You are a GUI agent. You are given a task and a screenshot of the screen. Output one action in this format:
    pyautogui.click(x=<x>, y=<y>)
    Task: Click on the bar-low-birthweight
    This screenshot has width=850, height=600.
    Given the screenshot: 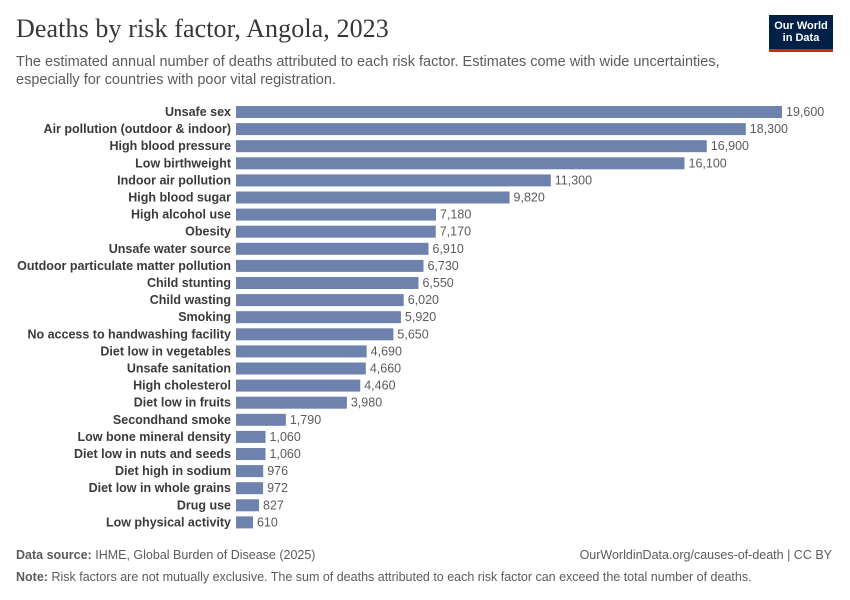 What is the action you would take?
    pyautogui.click(x=460, y=163)
    